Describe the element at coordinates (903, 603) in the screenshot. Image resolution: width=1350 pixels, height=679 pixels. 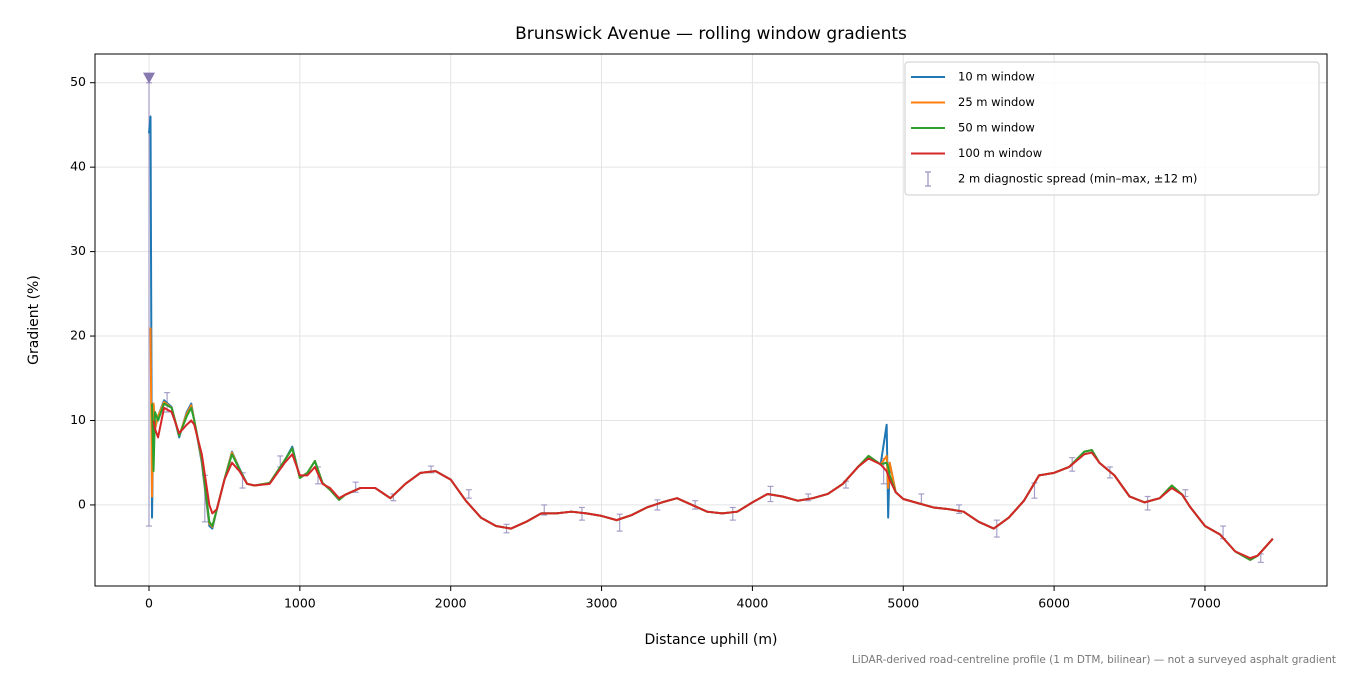
I see `x-tick-label: 5000` at that location.